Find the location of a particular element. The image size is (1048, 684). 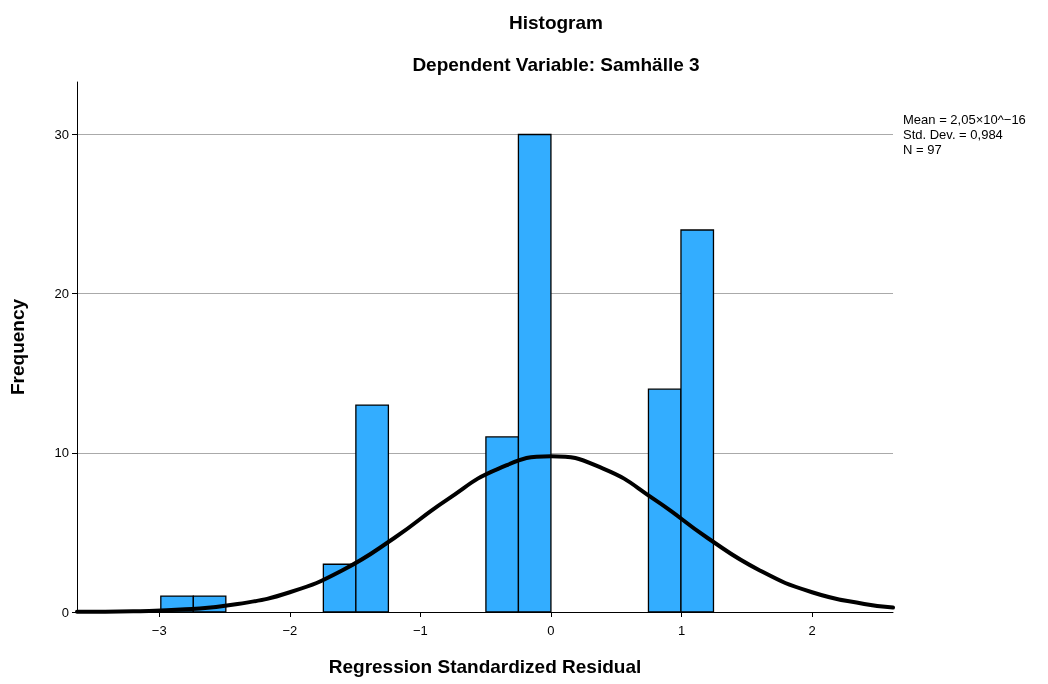

x-tick-label: −3 is located at coordinates (159, 630).